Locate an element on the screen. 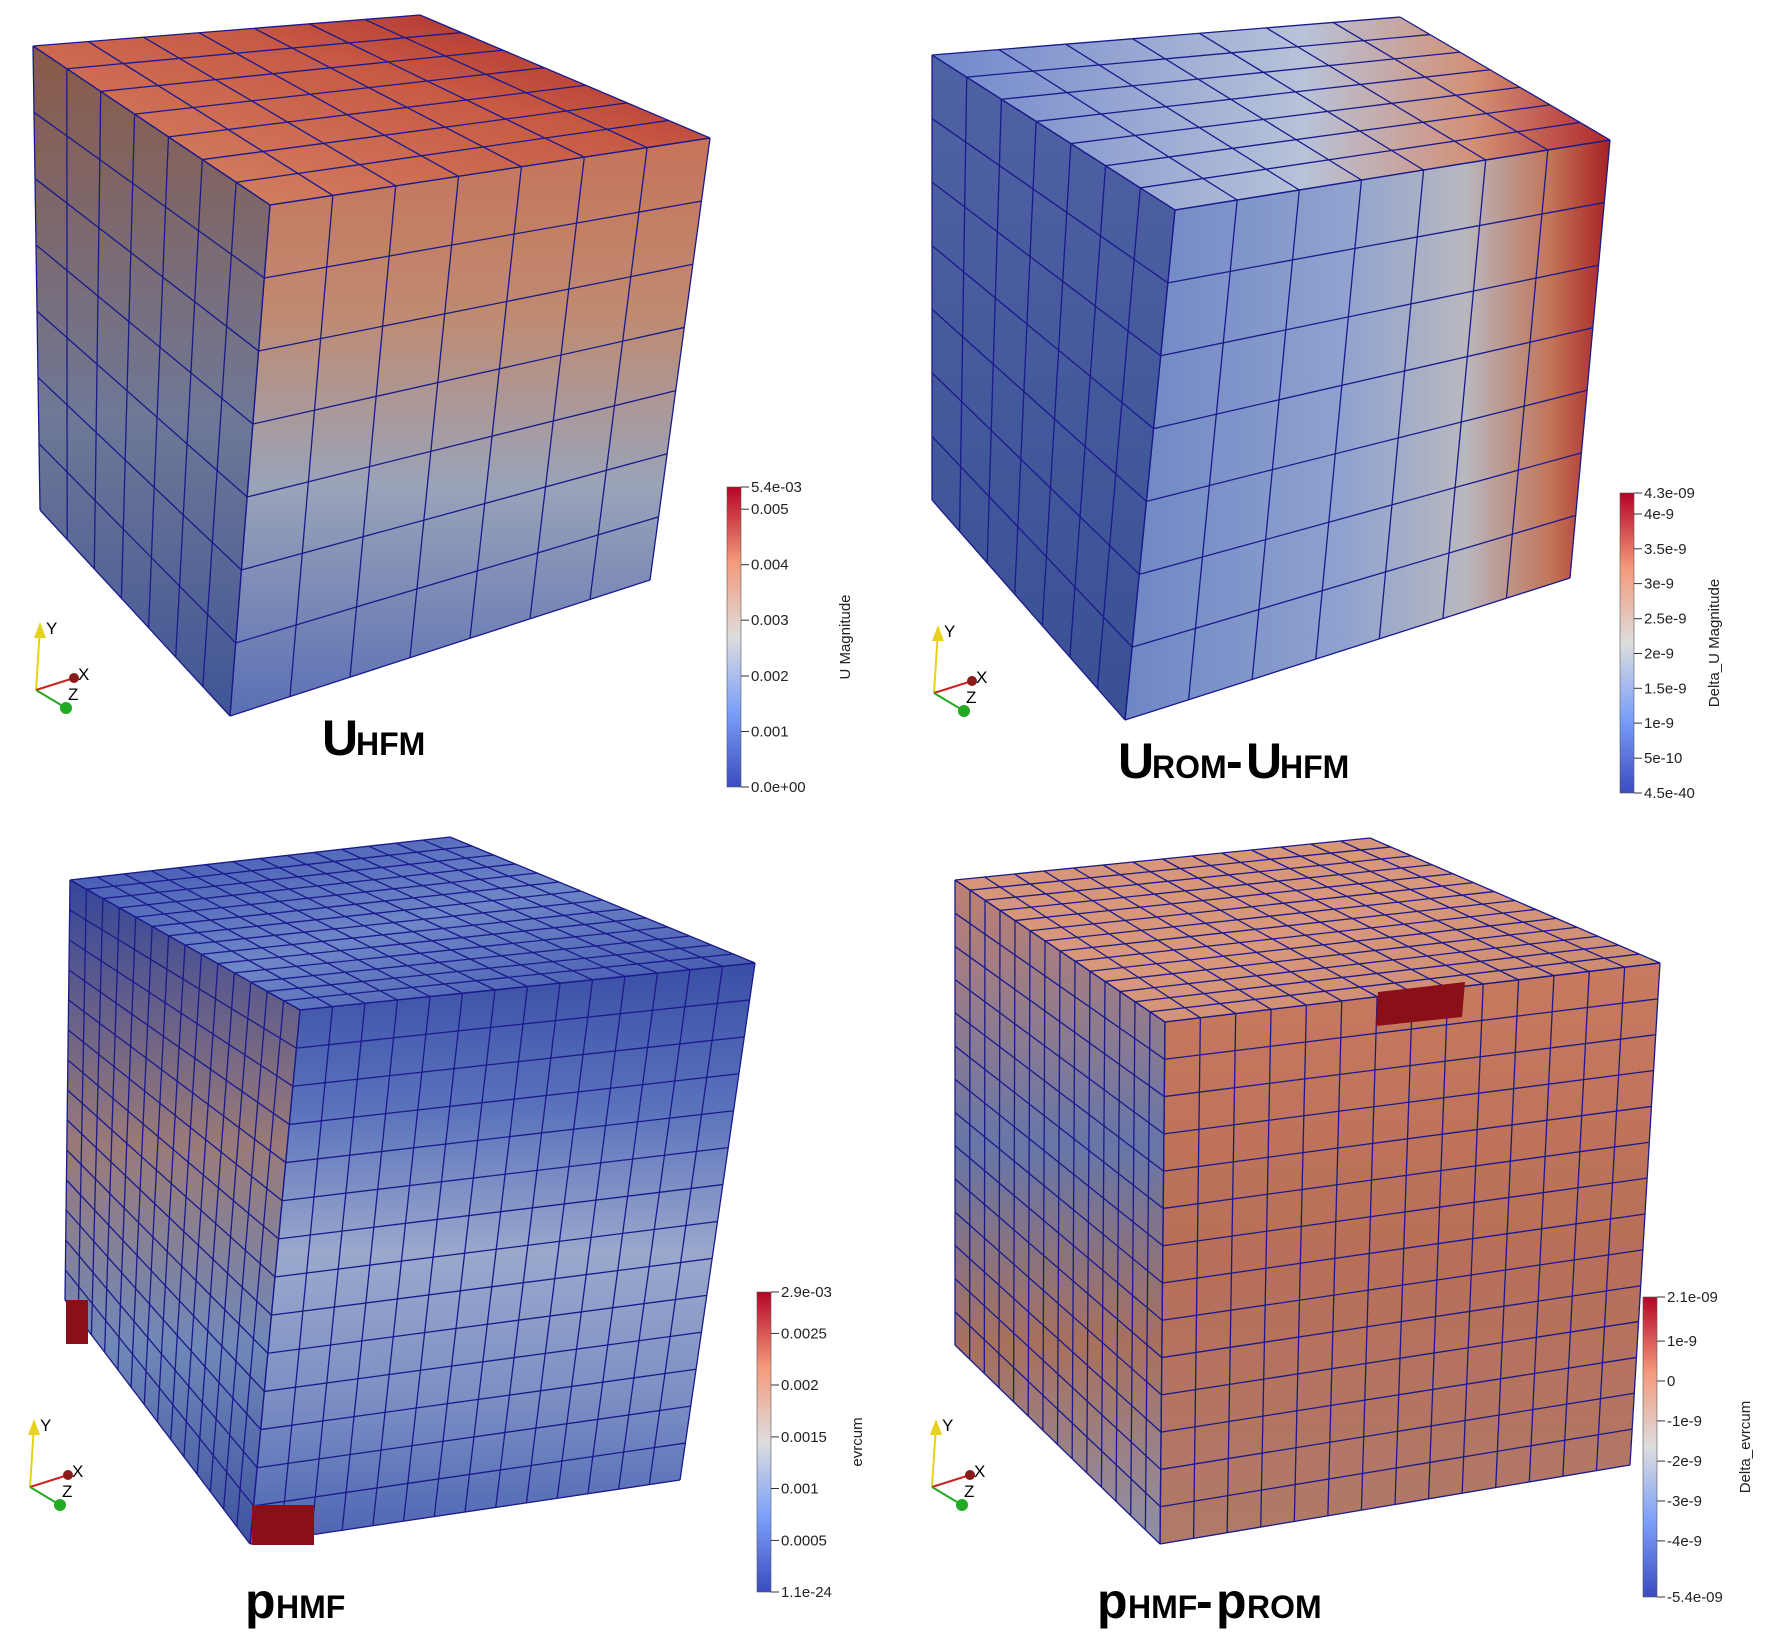  axis-x-line is located at coordinates (951, 1481).